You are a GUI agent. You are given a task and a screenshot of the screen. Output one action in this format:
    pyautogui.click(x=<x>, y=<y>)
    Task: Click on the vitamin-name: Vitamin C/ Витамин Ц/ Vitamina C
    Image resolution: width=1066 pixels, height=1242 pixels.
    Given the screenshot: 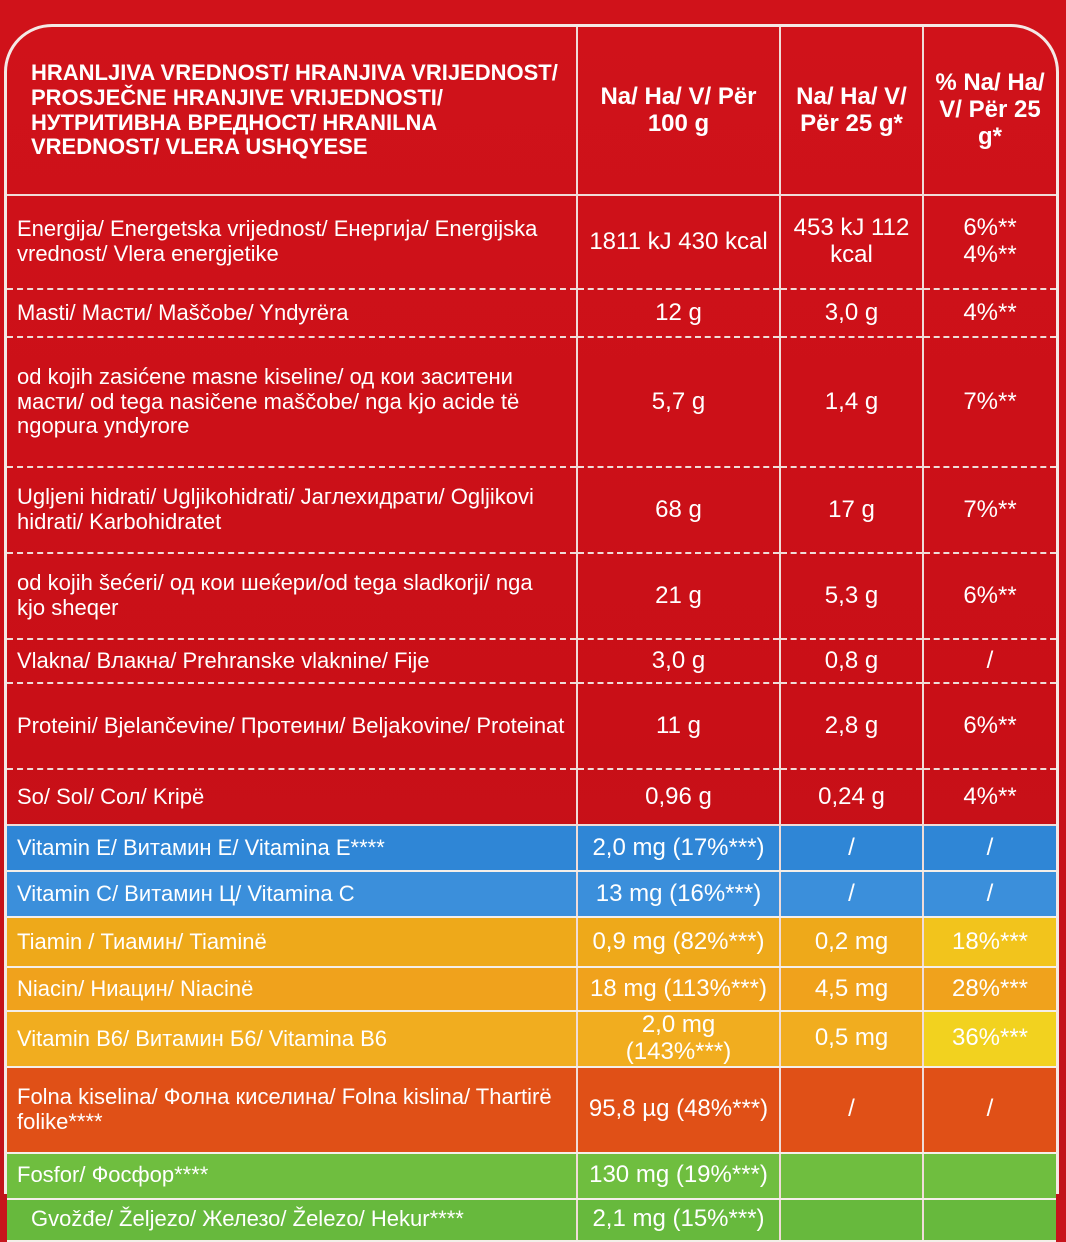 What is the action you would take?
    pyautogui.click(x=292, y=894)
    